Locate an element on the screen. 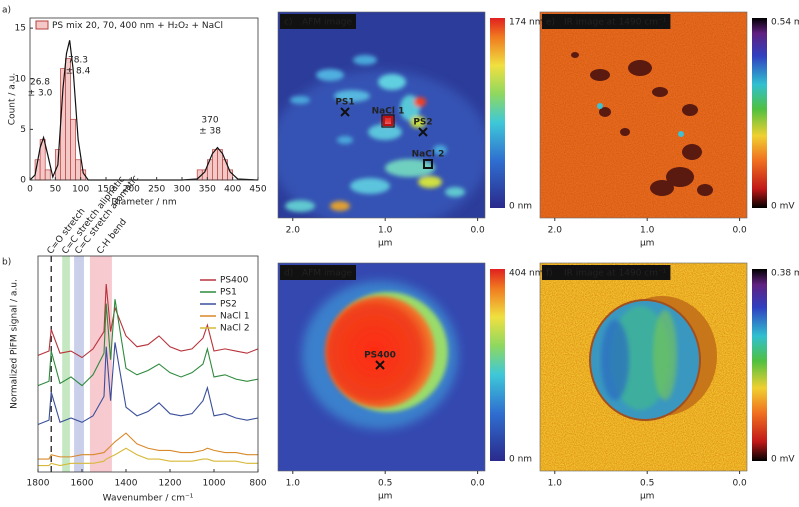  legend-label: NaCl 1 is located at coordinates (235, 317).